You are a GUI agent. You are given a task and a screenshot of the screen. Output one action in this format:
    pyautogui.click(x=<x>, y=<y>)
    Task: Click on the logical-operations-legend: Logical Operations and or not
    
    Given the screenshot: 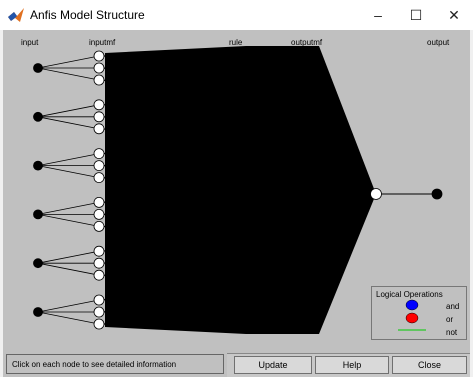 What is the action you would take?
    pyautogui.click(x=419, y=313)
    